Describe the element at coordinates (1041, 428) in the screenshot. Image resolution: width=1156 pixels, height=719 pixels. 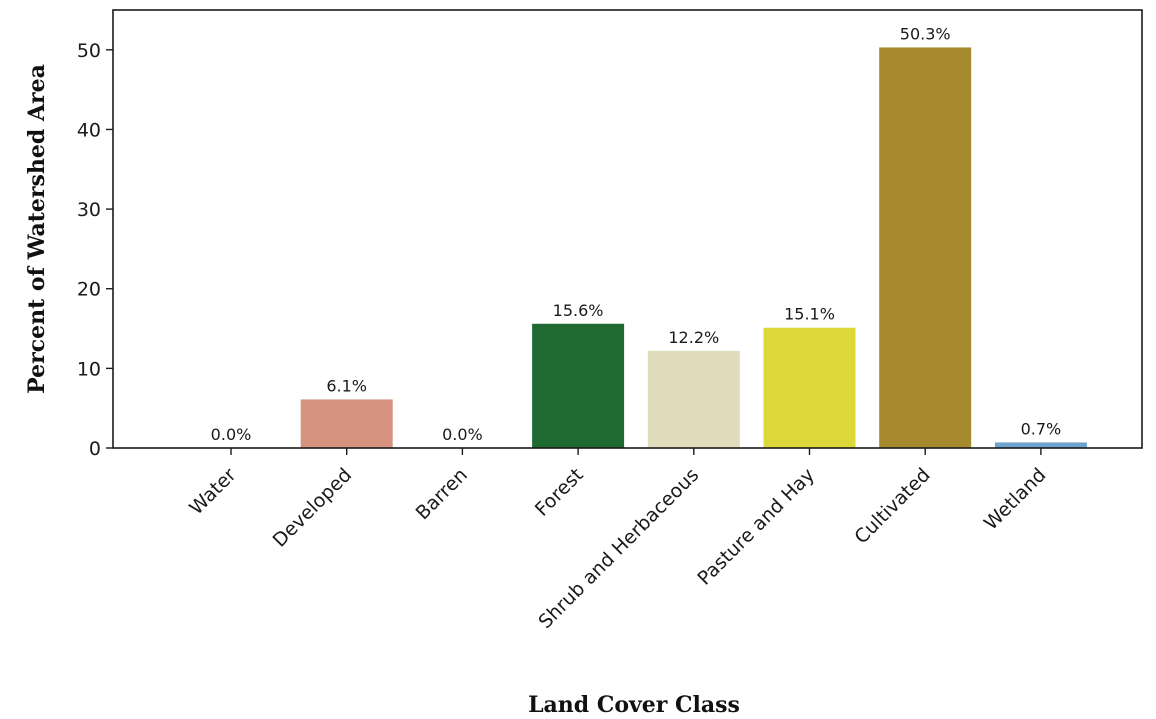
I see `data-label: 0.7%` at that location.